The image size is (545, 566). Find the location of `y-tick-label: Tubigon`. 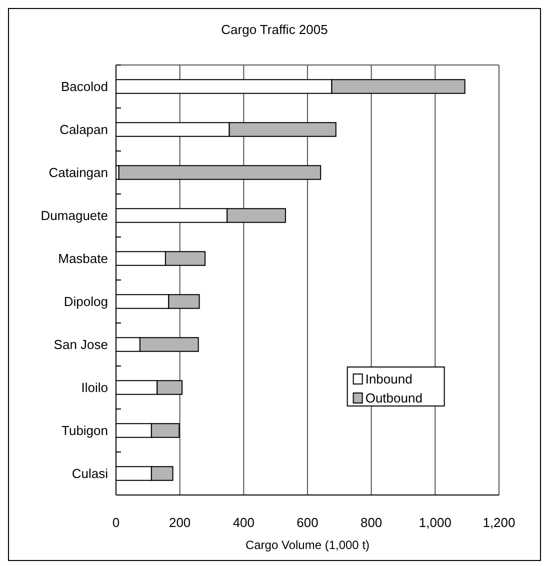

y-tick-label: Tubigon is located at coordinates (85, 430).